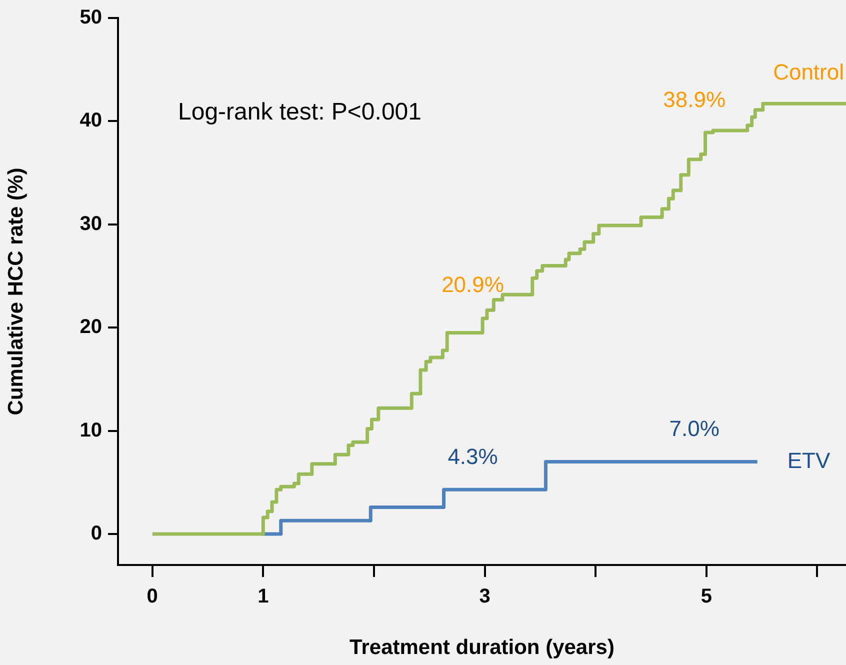 The width and height of the screenshot is (846, 665). Describe the element at coordinates (96, 533) in the screenshot. I see `y-tick-label: 0` at that location.